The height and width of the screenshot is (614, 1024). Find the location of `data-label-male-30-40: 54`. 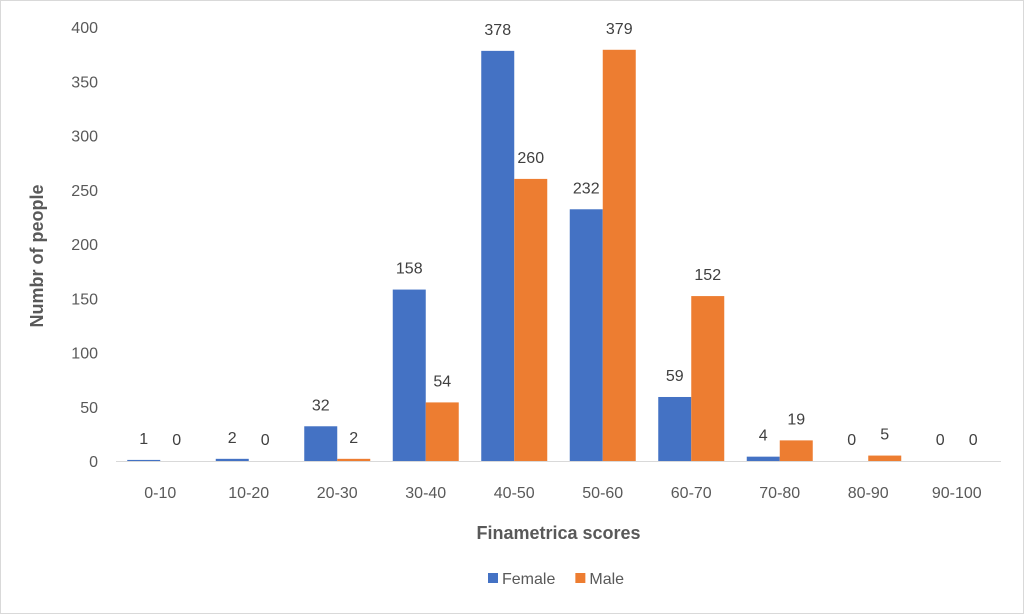

data-label-male-30-40: 54 is located at coordinates (442, 381).